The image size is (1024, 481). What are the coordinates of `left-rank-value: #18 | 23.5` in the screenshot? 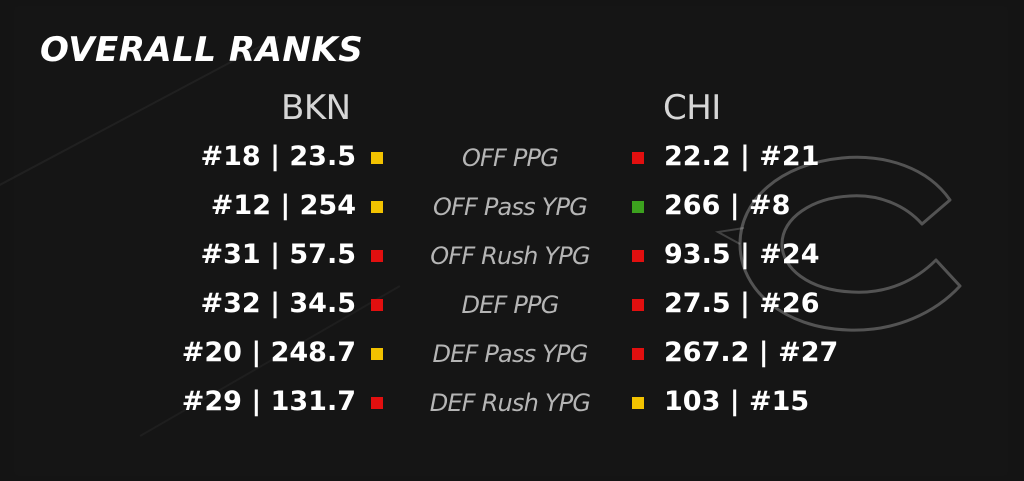 It's located at (278, 156).